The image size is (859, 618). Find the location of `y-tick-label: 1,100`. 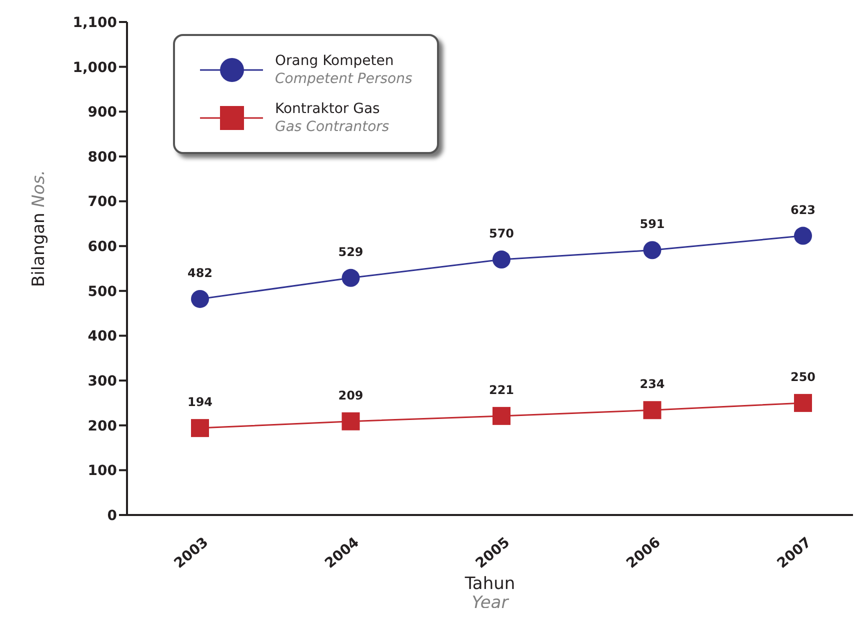

y-tick-label: 1,100 is located at coordinates (95, 22).